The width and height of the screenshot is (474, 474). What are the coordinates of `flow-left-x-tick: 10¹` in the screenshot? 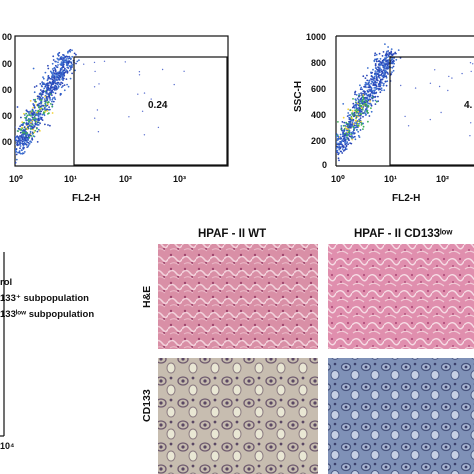 It's located at (70, 179).